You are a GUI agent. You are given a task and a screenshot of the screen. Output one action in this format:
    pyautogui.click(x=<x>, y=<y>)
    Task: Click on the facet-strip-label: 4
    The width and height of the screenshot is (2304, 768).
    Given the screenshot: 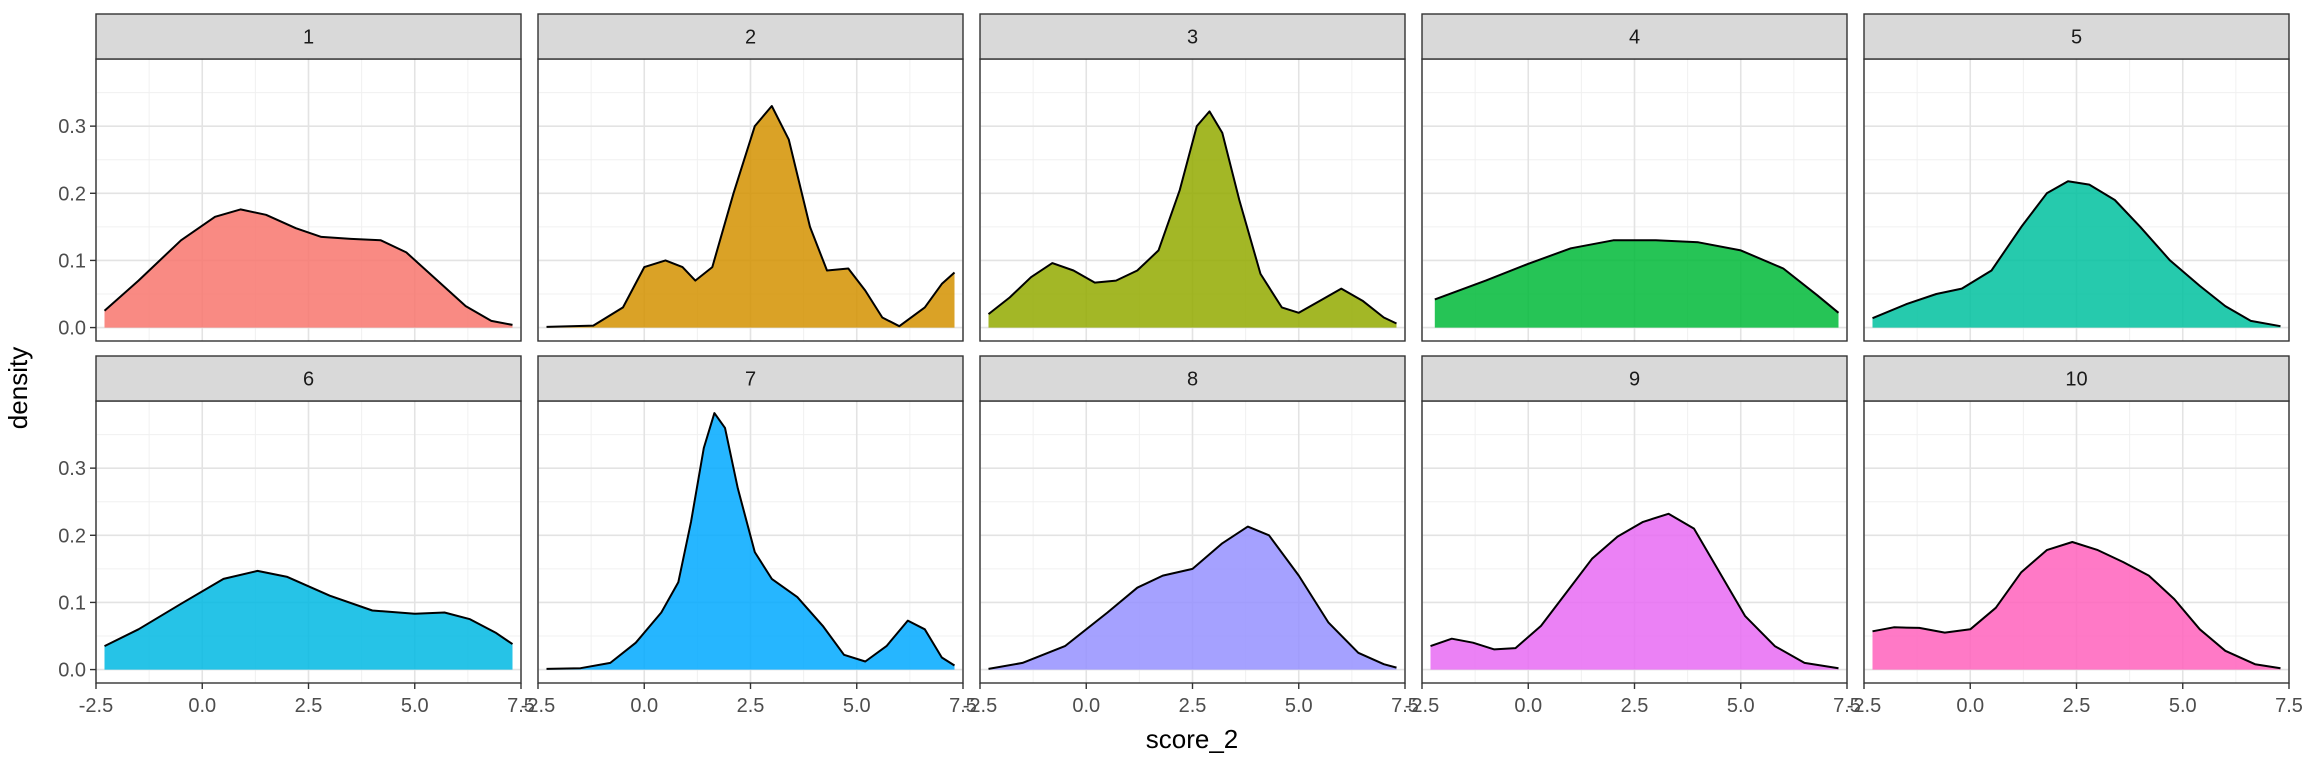 What is the action you would take?
    pyautogui.click(x=1634, y=38)
    